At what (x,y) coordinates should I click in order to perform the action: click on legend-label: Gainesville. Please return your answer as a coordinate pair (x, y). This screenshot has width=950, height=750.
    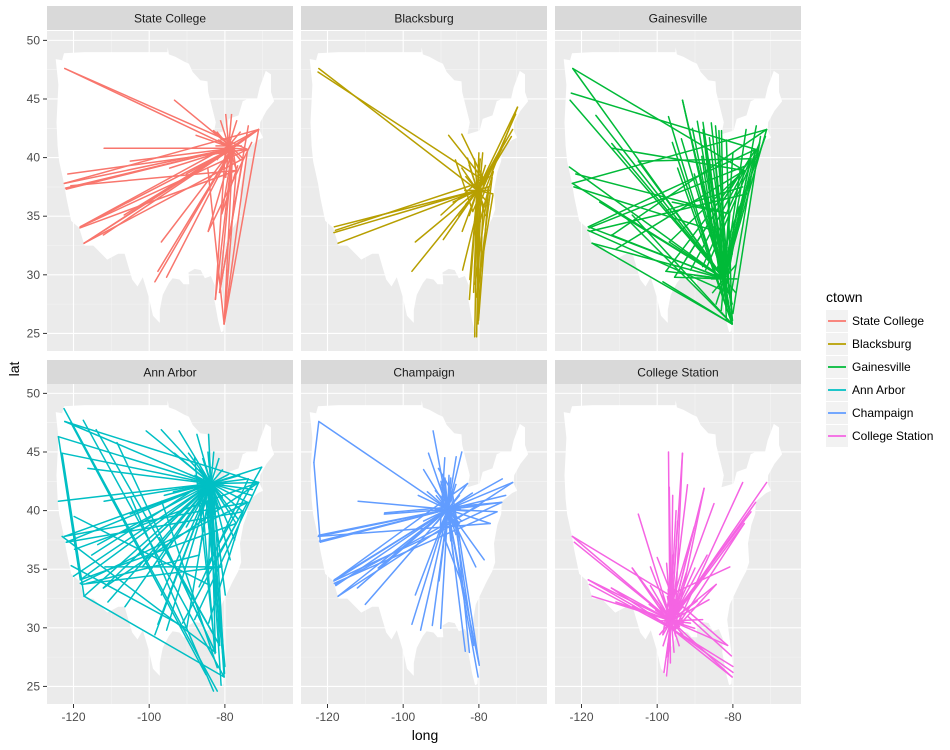
    Looking at the image, I should click on (881, 367).